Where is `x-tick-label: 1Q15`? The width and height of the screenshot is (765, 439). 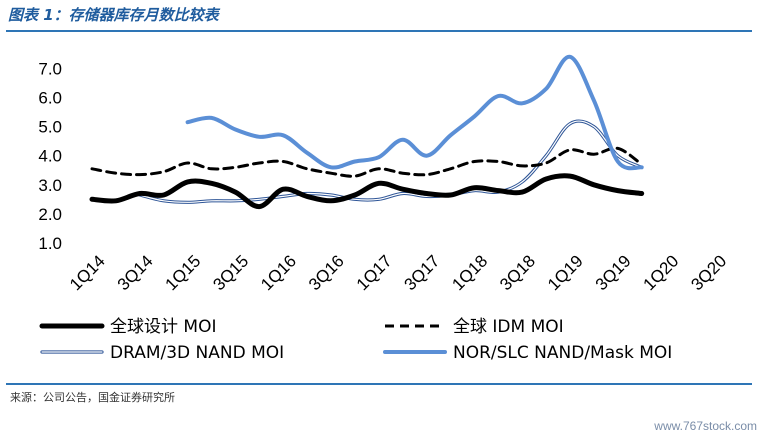 x-tick-label: 1Q15 is located at coordinates (183, 272).